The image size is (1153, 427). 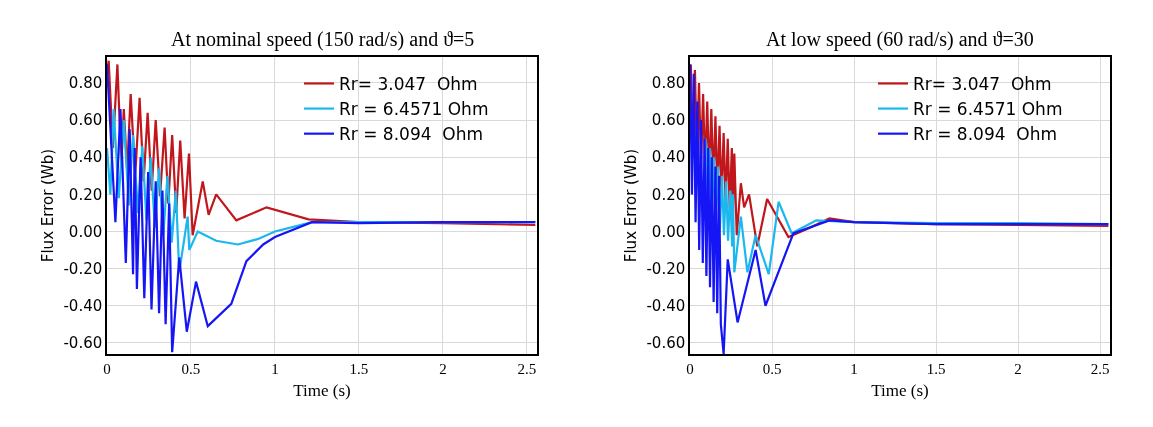 What do you see at coordinates (900, 39) in the screenshot?
I see `chart-title: At low speed (60 rad/s) and ϑ=30` at bounding box center [900, 39].